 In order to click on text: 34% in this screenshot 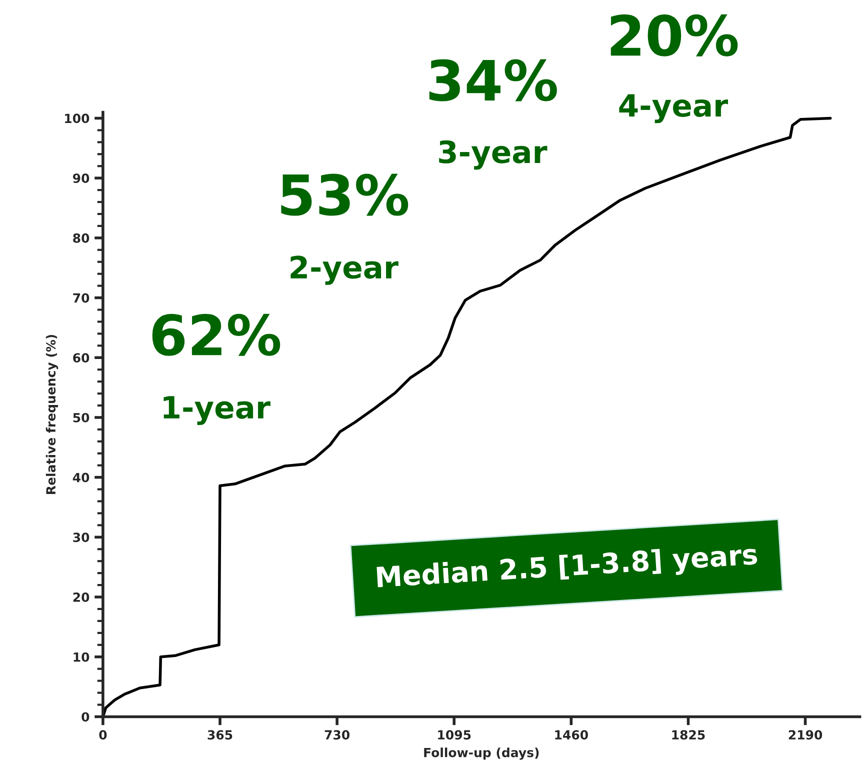, I will do `click(493, 80)`.